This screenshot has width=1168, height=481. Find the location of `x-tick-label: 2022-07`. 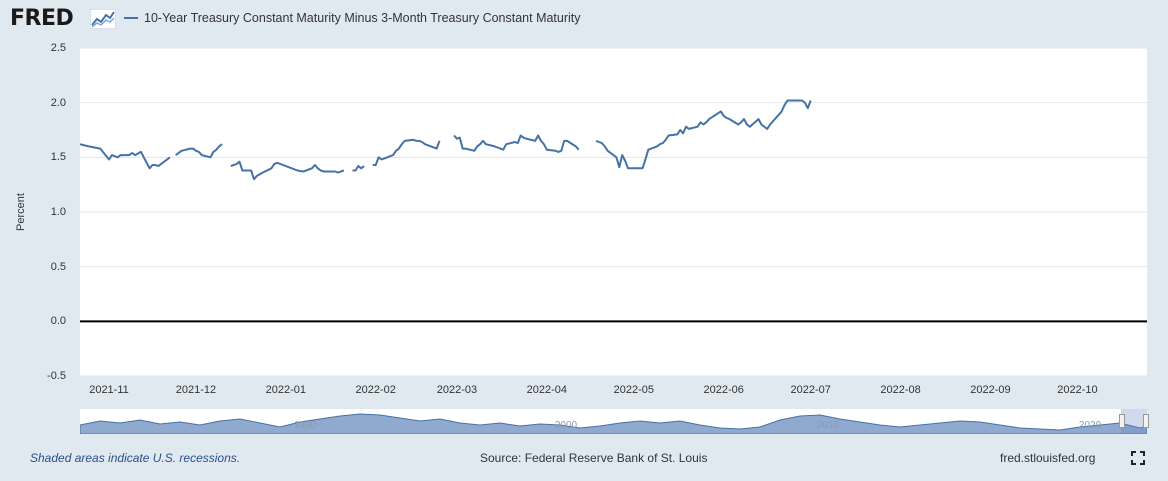

x-tick-label: 2022-07 is located at coordinates (810, 390).